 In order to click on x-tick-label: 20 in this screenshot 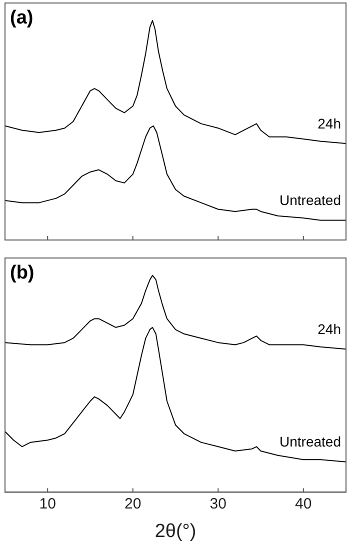, I will do `click(133, 503)`.